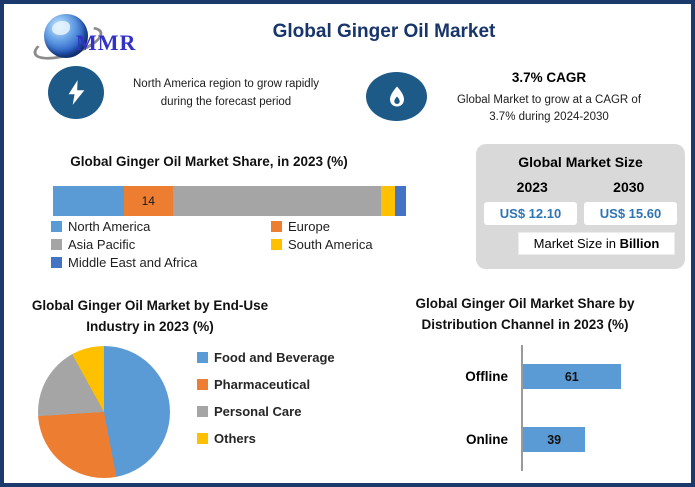 This screenshot has width=695, height=487. I want to click on legend-item-food-and-beverage: Food and Beverage, so click(266, 357).